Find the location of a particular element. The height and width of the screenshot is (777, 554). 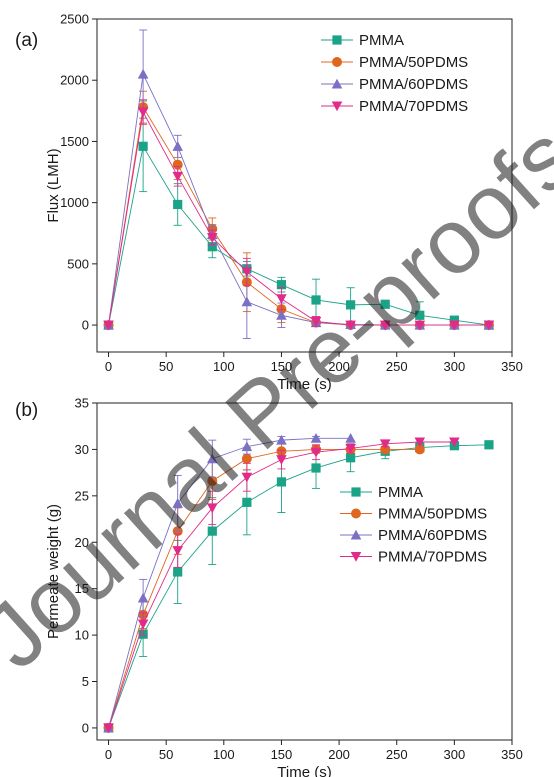

legend-marker-pmma-70pdms is located at coordinates (337, 106).